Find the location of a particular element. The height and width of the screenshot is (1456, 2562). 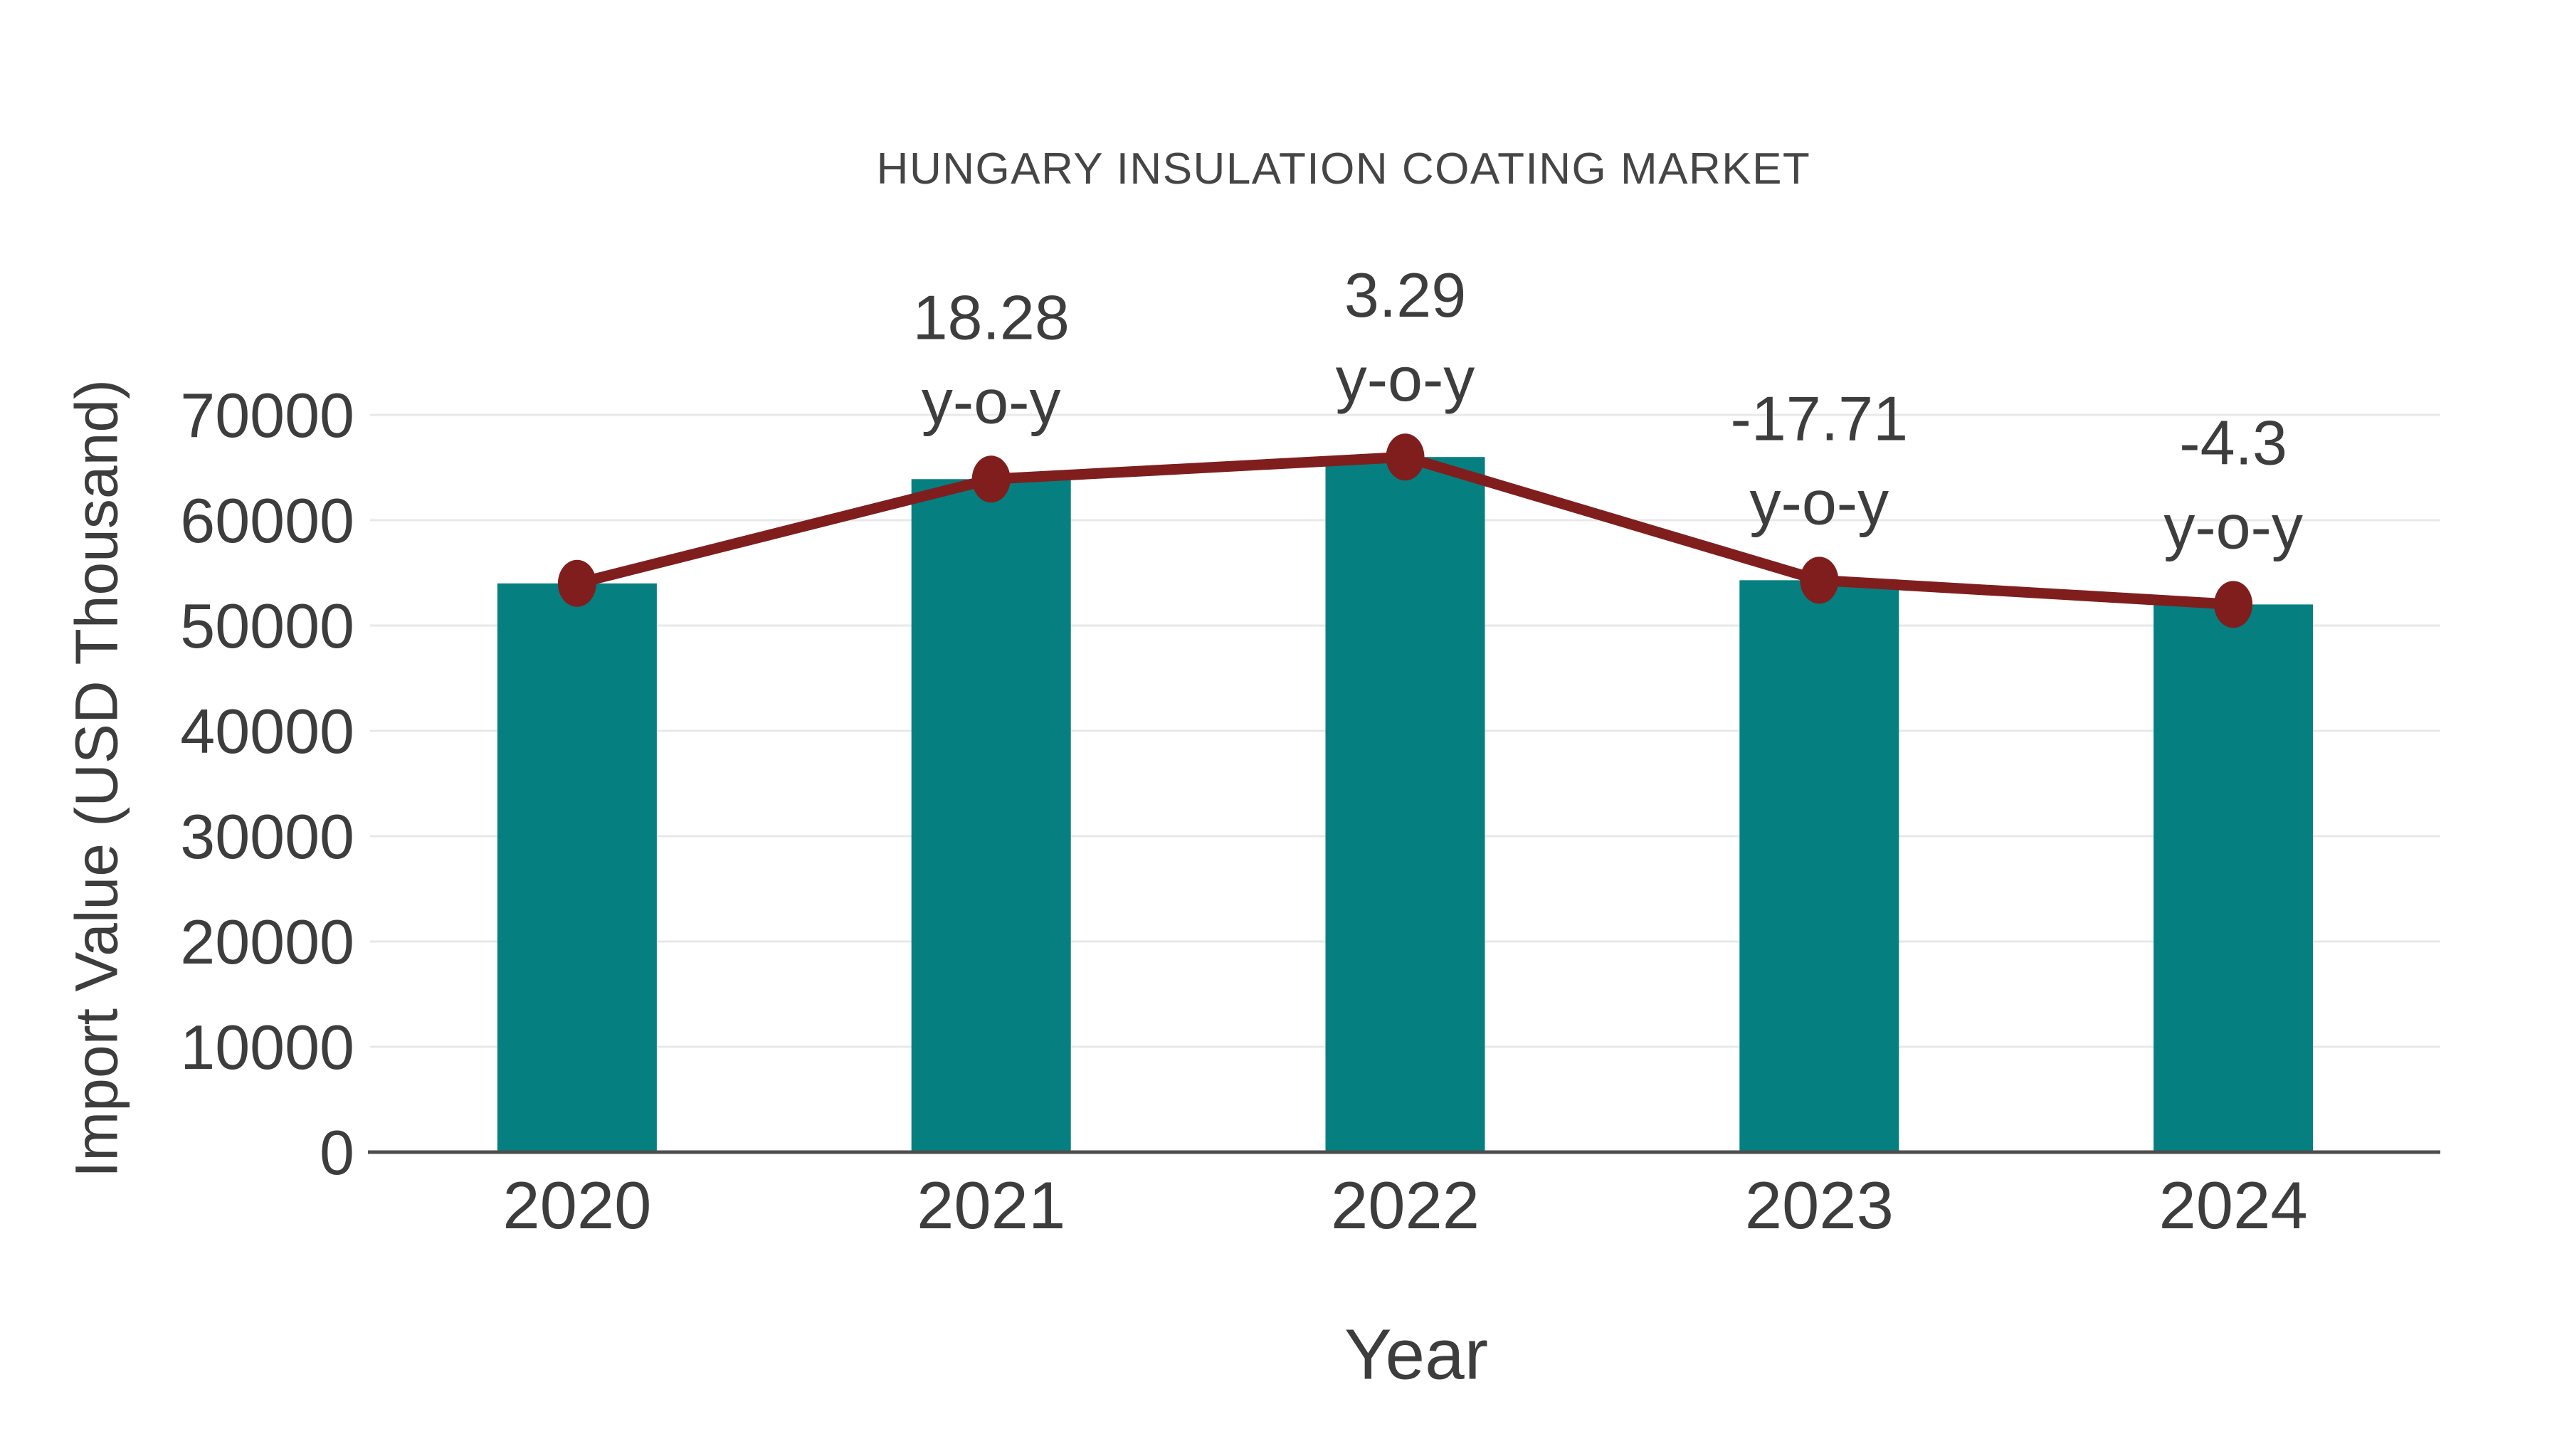

x-tick-label-2021: 2021 is located at coordinates (991, 1205).